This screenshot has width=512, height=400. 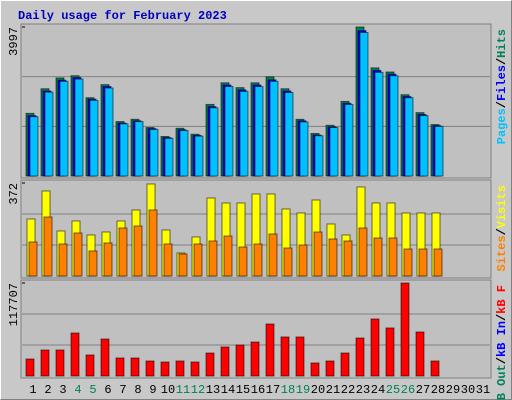 What do you see at coordinates (14, 41) in the screenshot?
I see `y-tick-label: 3997` at bounding box center [14, 41].